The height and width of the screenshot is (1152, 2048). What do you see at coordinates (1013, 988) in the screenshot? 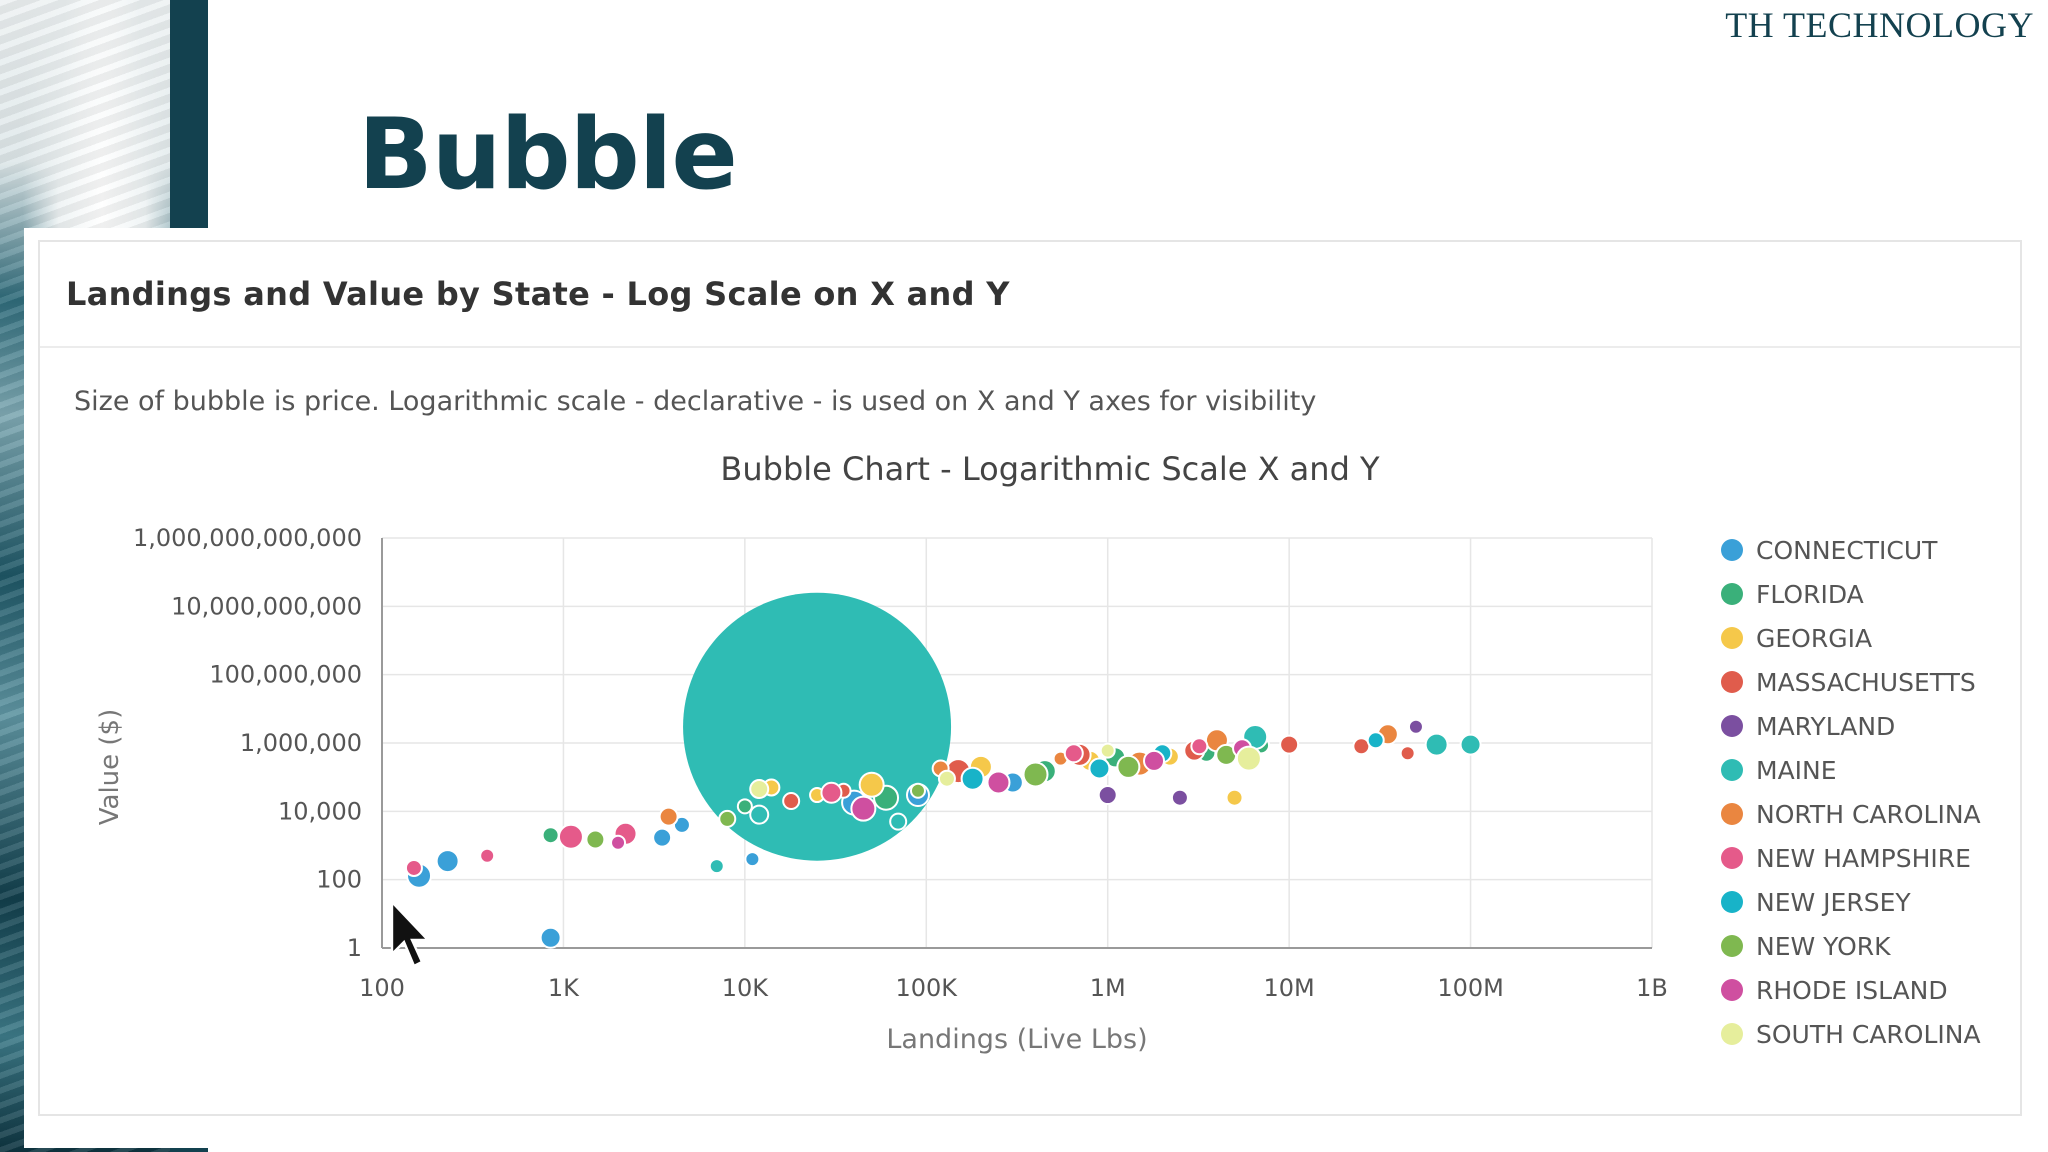
I see `x-axis-ticks: 100 1K 10K 100K 1M 10M 100M 1B` at bounding box center [1013, 988].